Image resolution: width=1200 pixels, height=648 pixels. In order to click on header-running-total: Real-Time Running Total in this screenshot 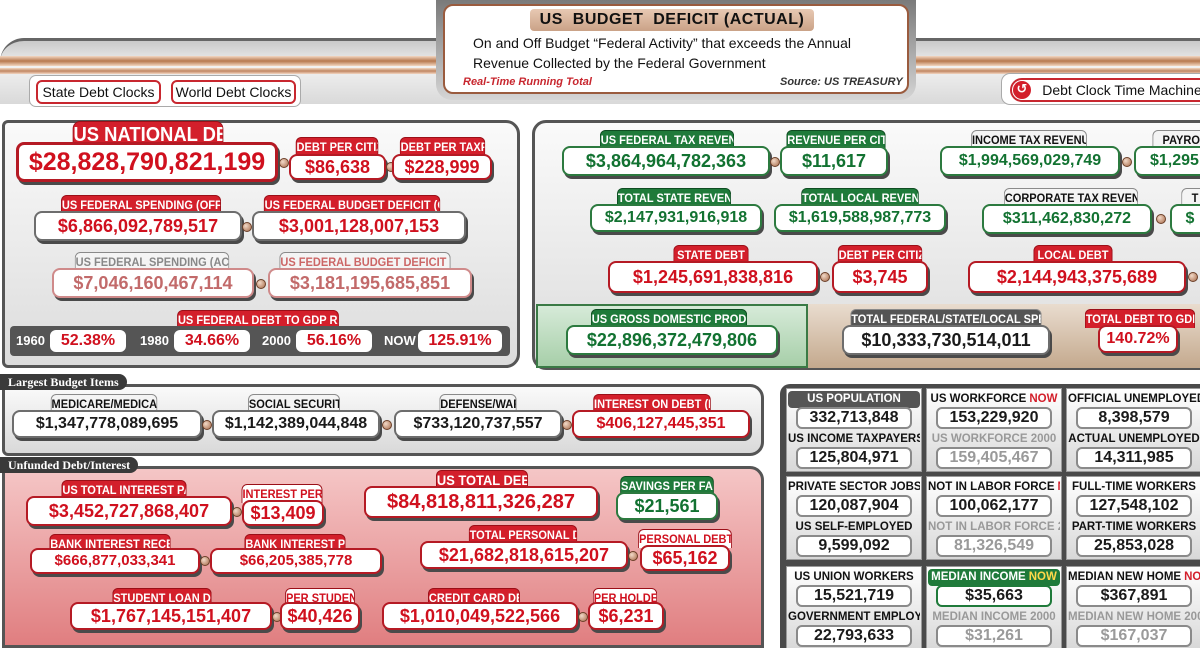, I will do `click(527, 82)`.